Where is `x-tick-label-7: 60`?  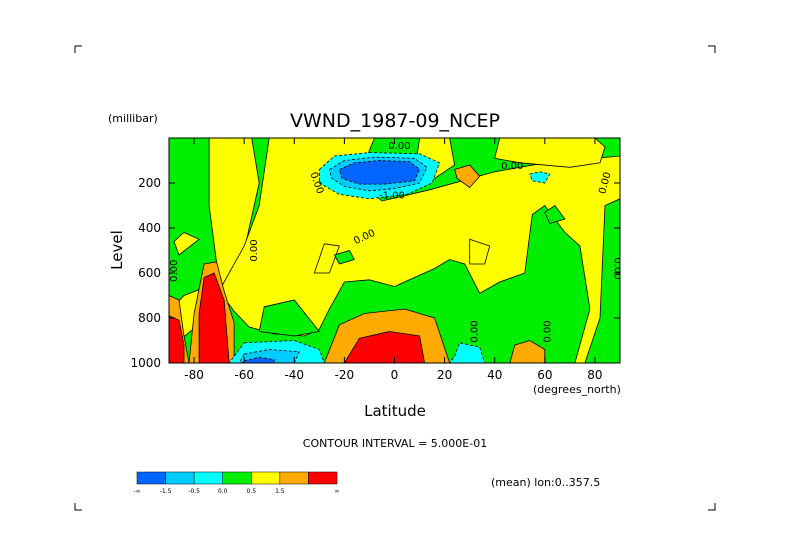
x-tick-label-7: 60 is located at coordinates (544, 375).